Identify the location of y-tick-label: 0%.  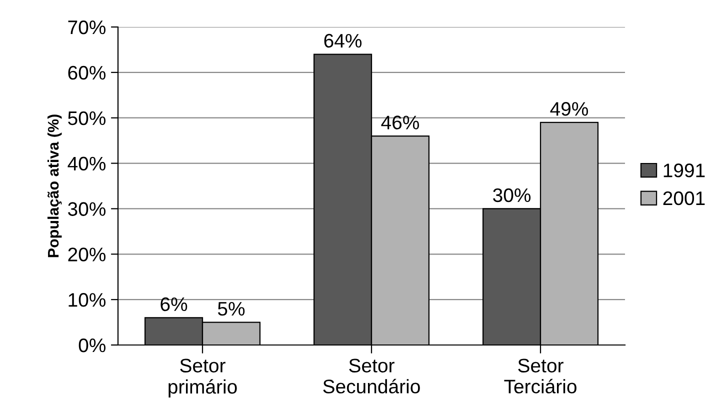
(92, 345).